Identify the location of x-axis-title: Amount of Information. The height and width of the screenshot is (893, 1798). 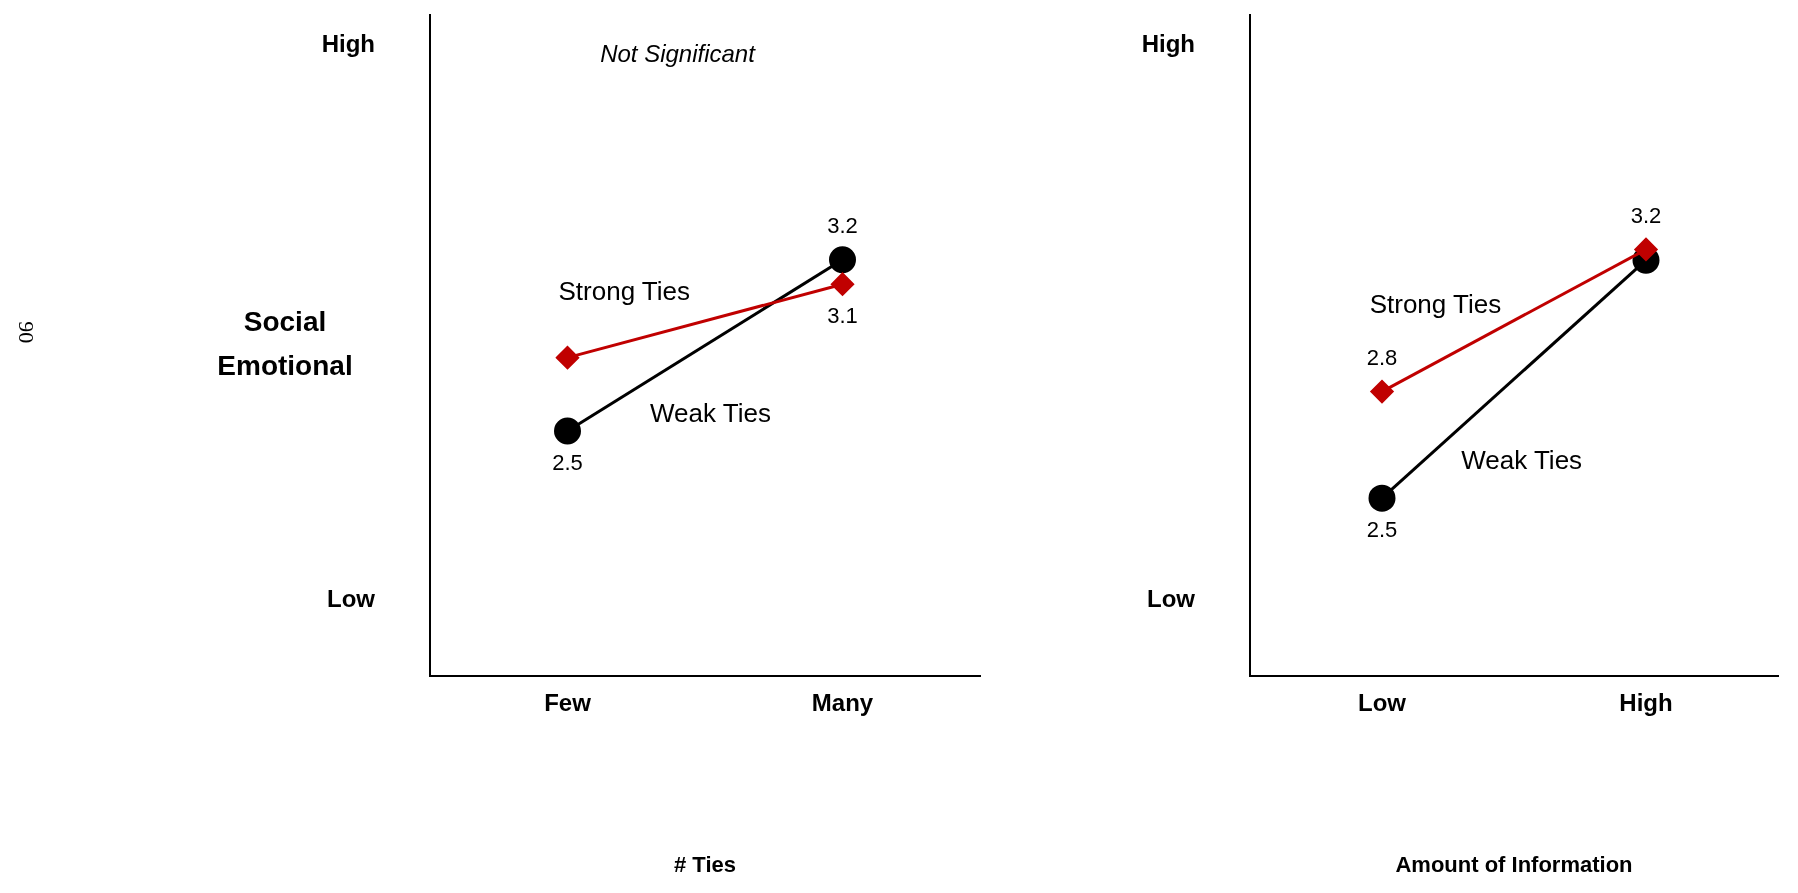
(1514, 864).